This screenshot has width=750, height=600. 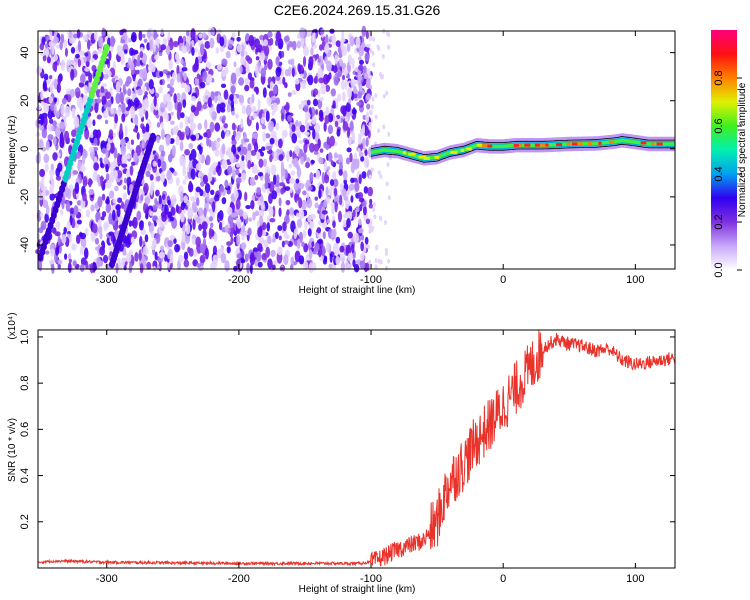 What do you see at coordinates (239, 579) in the screenshot?
I see `snr-x-tick-label: -200` at bounding box center [239, 579].